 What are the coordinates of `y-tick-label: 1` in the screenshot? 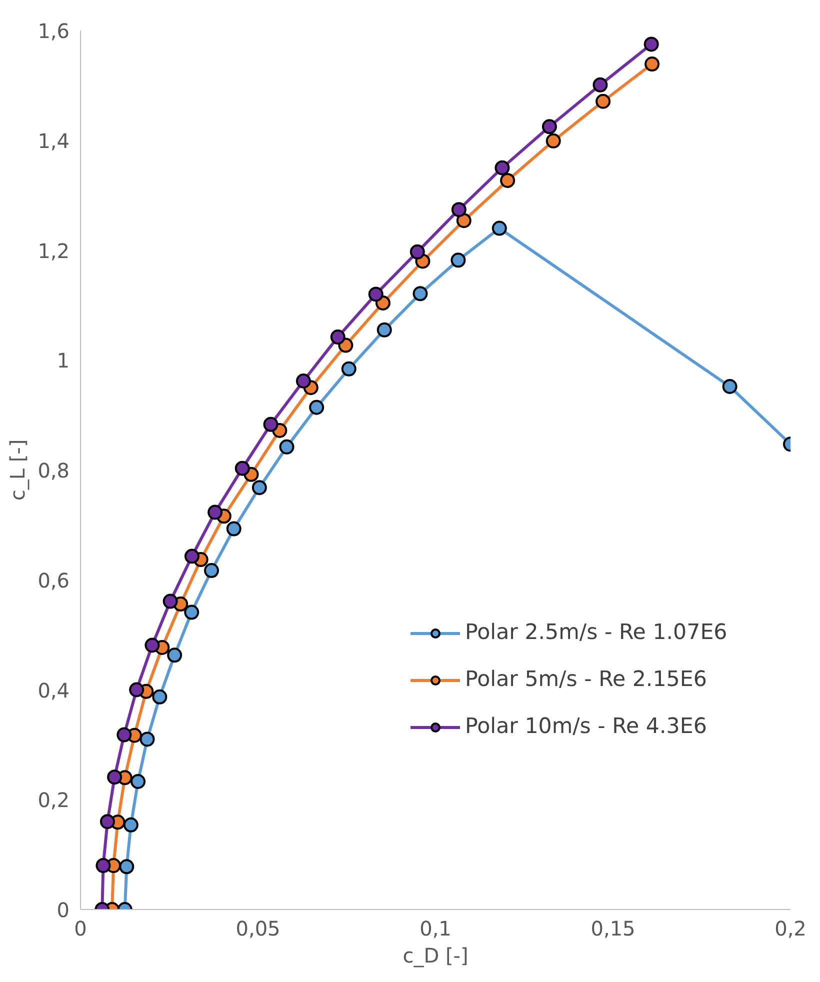 It's located at (63, 360).